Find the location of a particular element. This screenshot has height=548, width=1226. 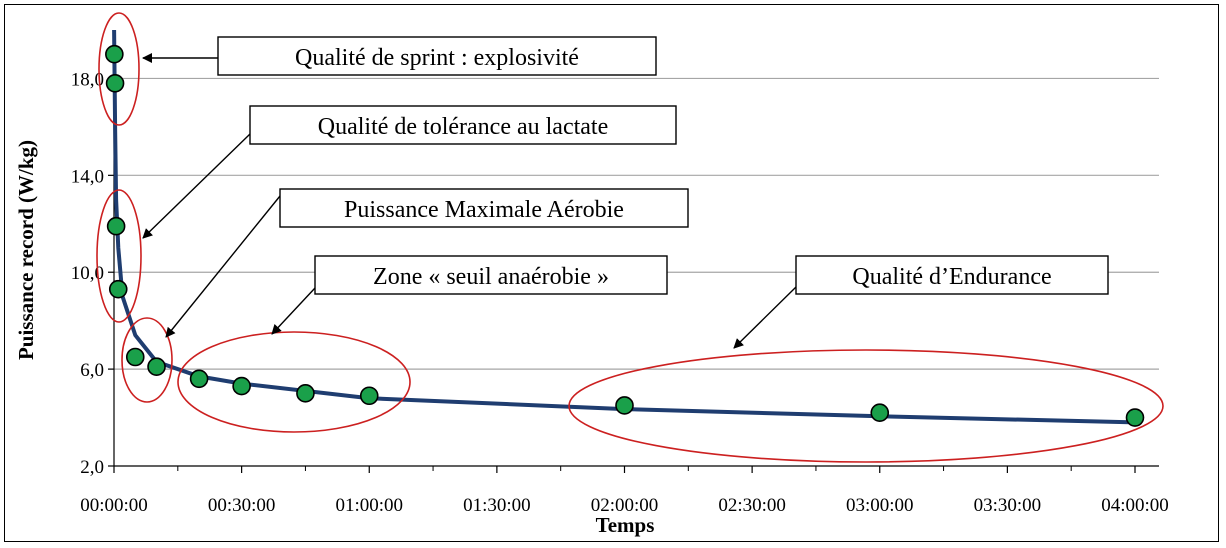

callout-sprint: Qualité de sprint : explosivité is located at coordinates (437, 58).